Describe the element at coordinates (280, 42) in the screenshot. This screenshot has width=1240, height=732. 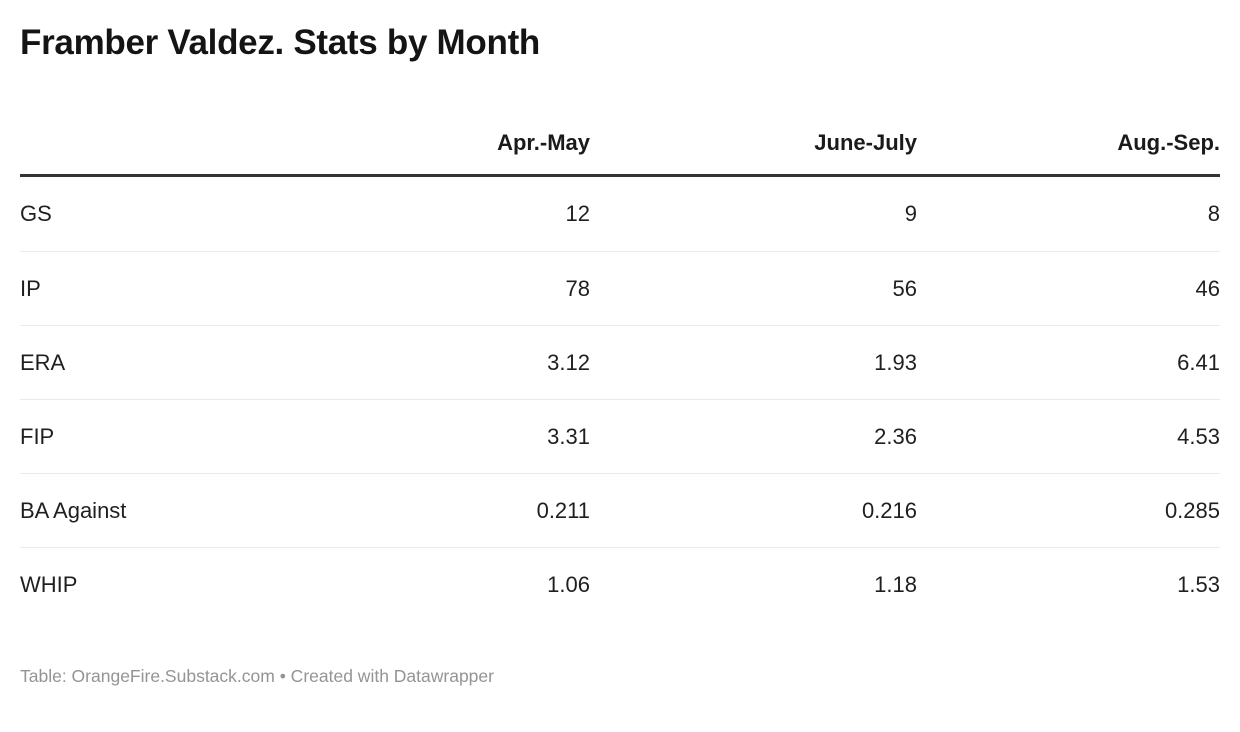
I see `page-title: Framber Valdez. Stats by Month` at that location.